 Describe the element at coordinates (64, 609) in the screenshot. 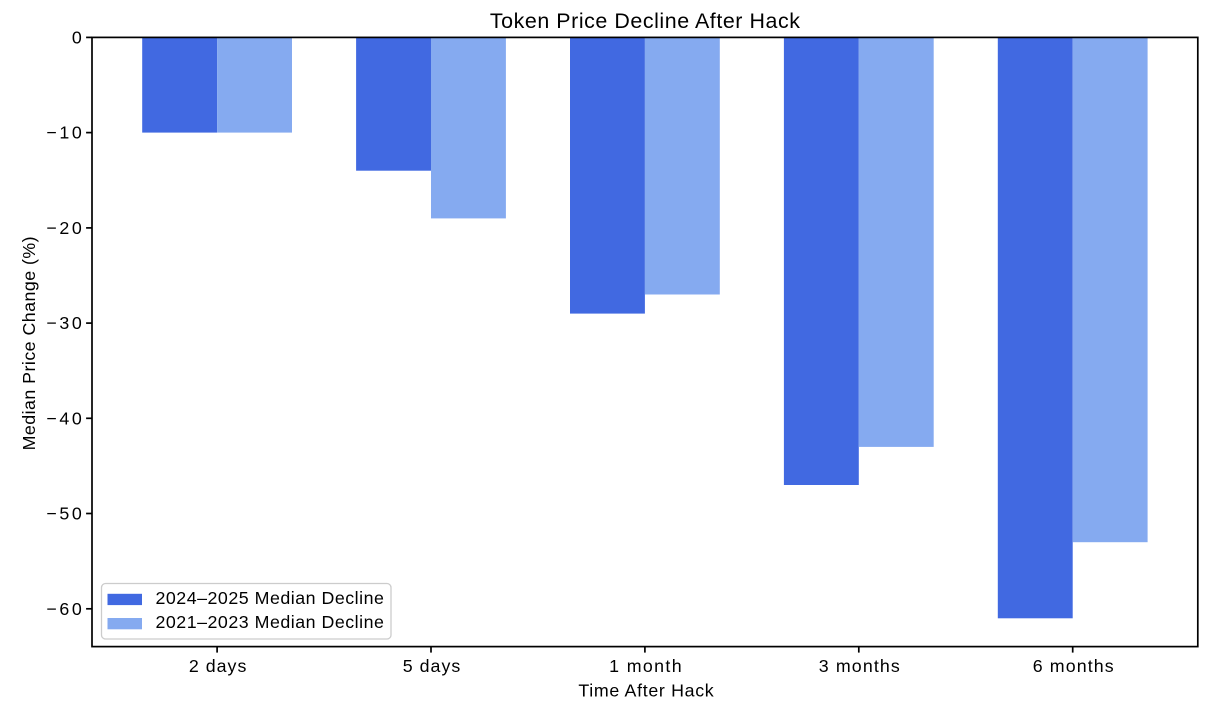

I see `svg-text: −60` at that location.